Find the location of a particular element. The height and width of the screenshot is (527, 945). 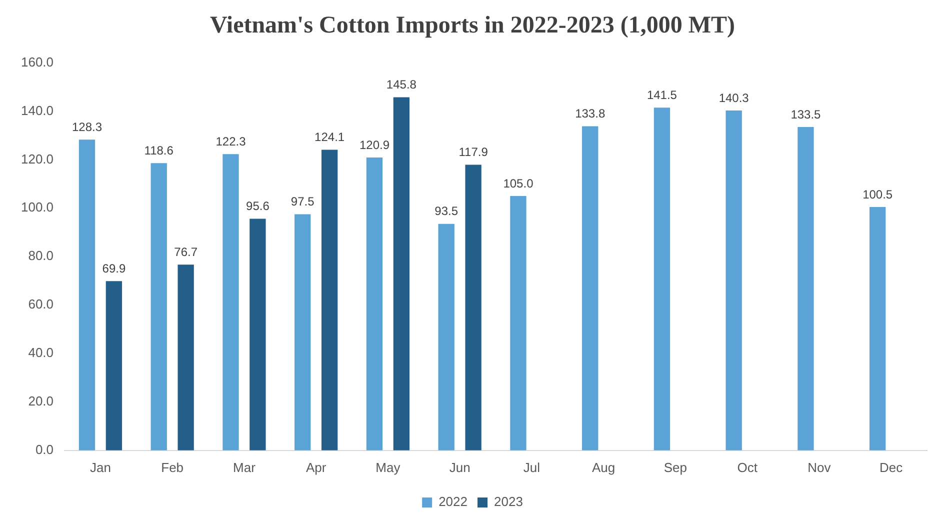

y-tick-label: 40.0 is located at coordinates (41, 352).